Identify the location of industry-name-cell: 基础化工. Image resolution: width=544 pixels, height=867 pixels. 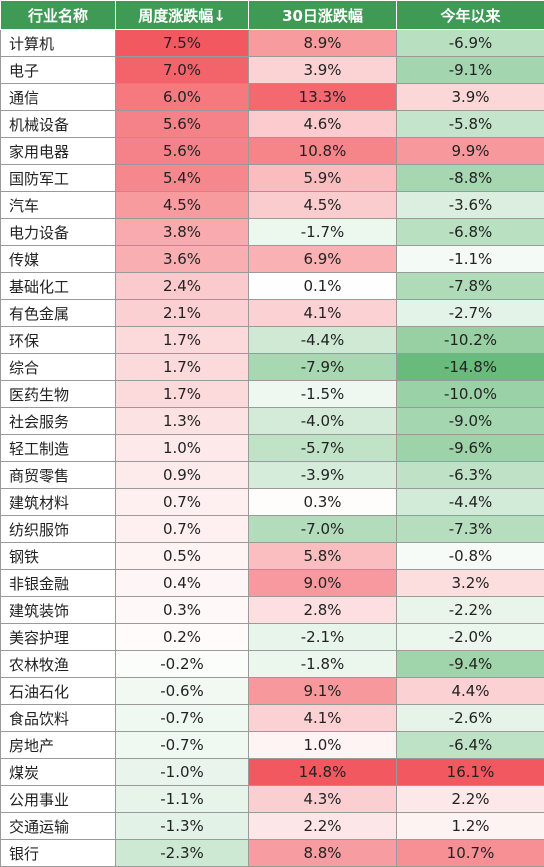
(58, 286).